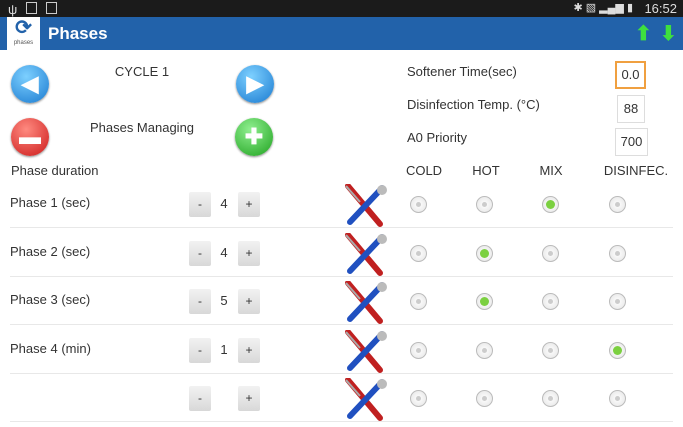 The width and height of the screenshot is (683, 427). I want to click on sim-icon, so click(51, 8).